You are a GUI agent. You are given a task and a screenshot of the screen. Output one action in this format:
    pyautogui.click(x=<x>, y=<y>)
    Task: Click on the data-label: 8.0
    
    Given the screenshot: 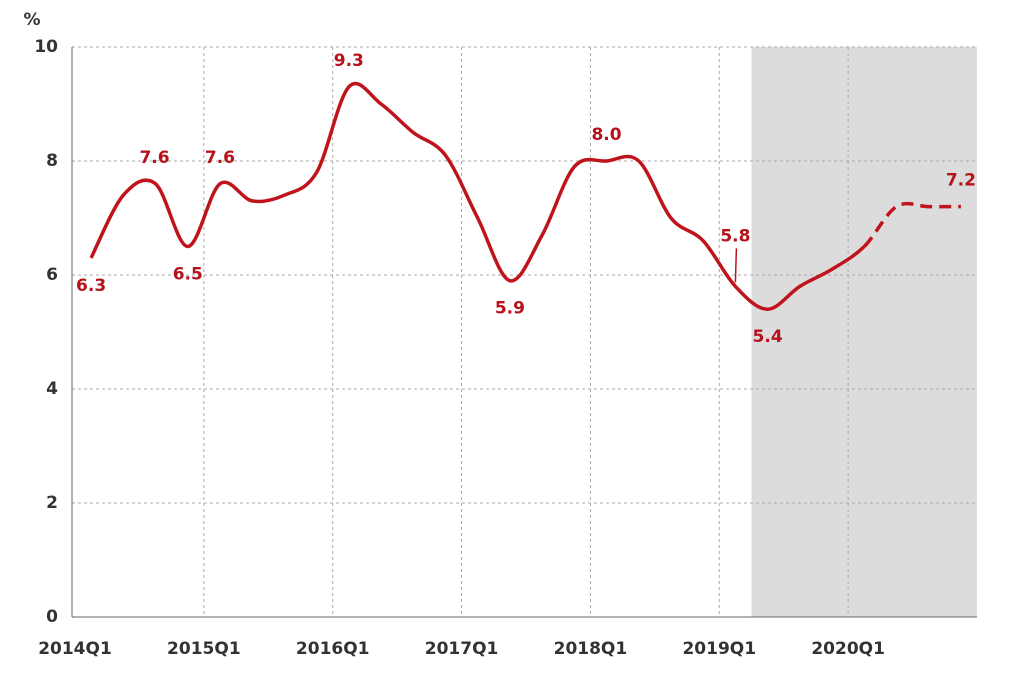 What is the action you would take?
    pyautogui.click(x=606, y=135)
    